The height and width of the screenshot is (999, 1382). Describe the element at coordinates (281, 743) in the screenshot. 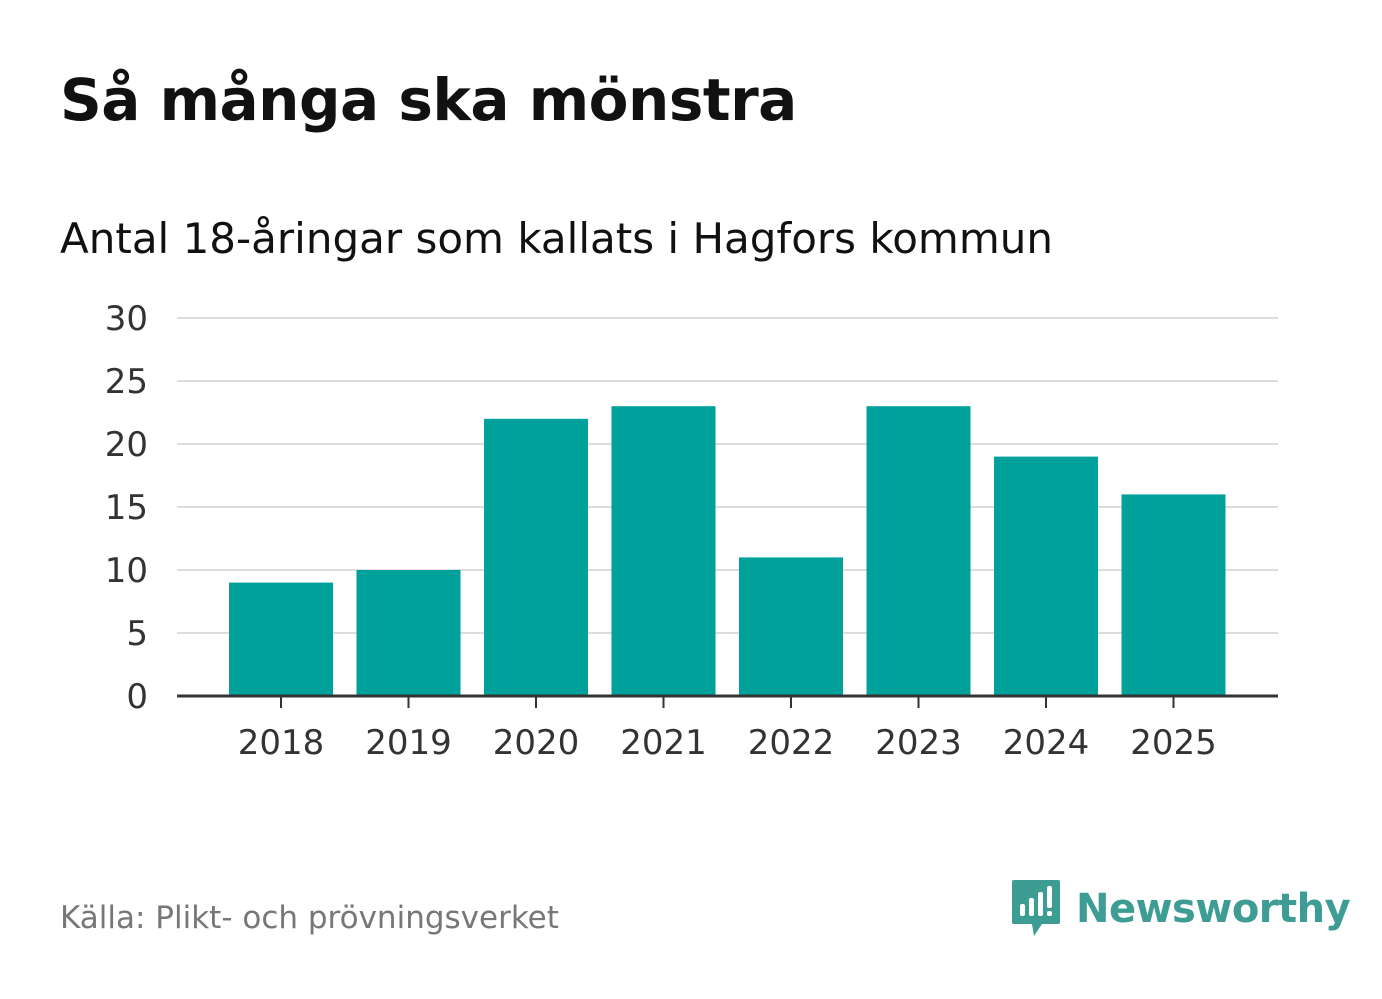

I see `x-tick-label: 2018` at that location.